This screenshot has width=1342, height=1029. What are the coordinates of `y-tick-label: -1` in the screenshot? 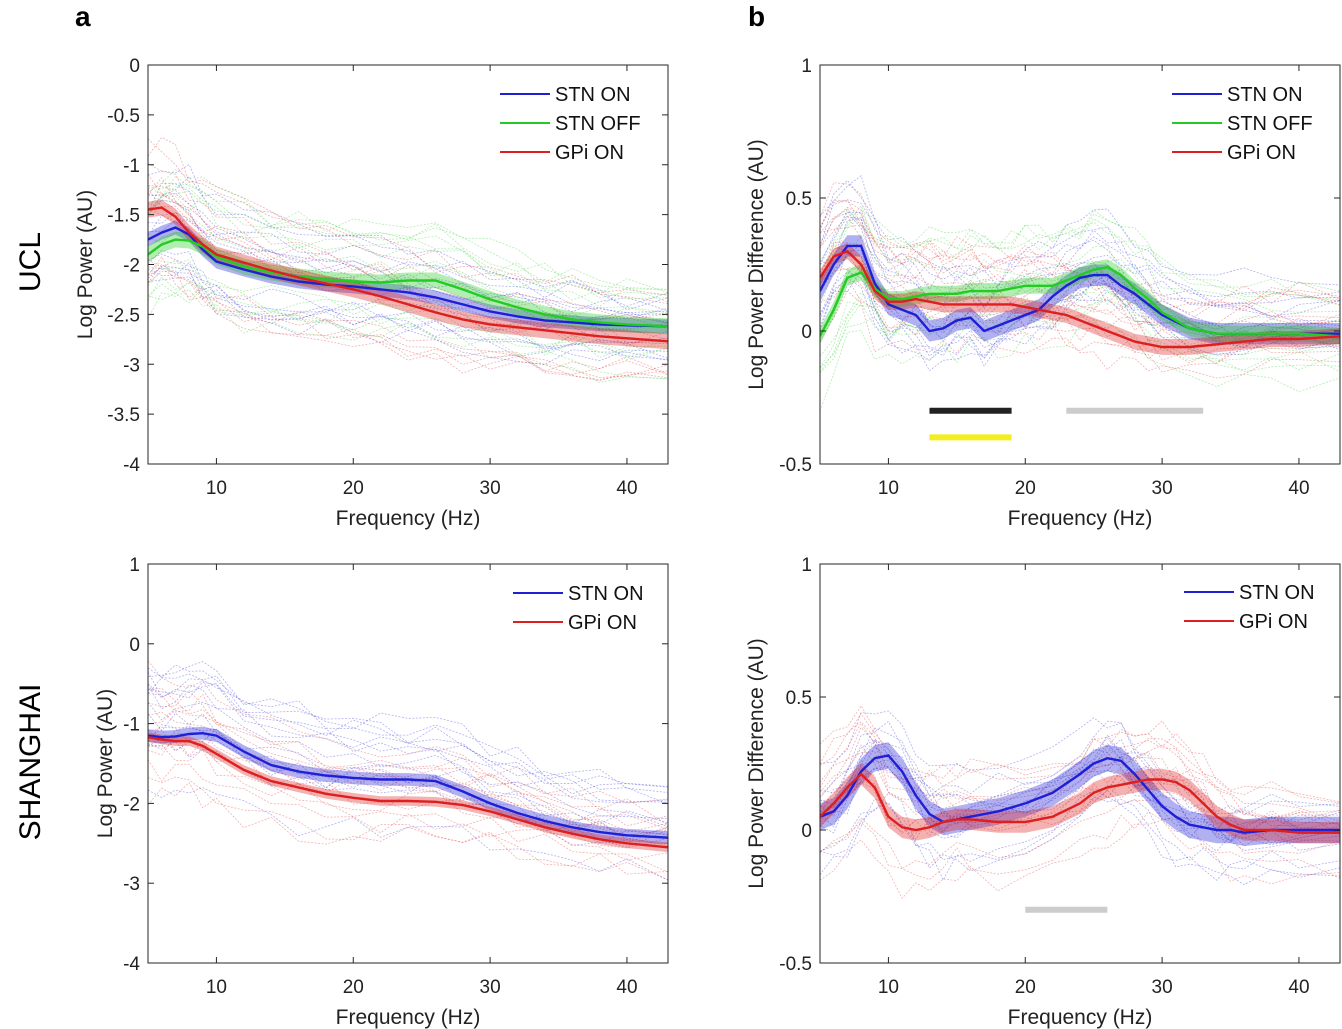 It's located at (131, 166).